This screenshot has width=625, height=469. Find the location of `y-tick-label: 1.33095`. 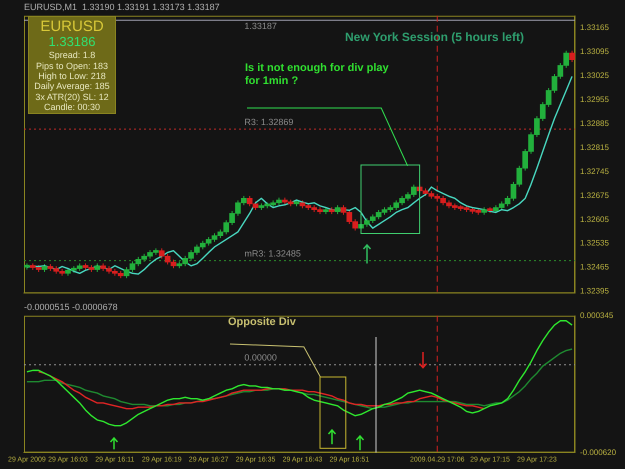

y-tick-label: 1.33095 is located at coordinates (595, 51).